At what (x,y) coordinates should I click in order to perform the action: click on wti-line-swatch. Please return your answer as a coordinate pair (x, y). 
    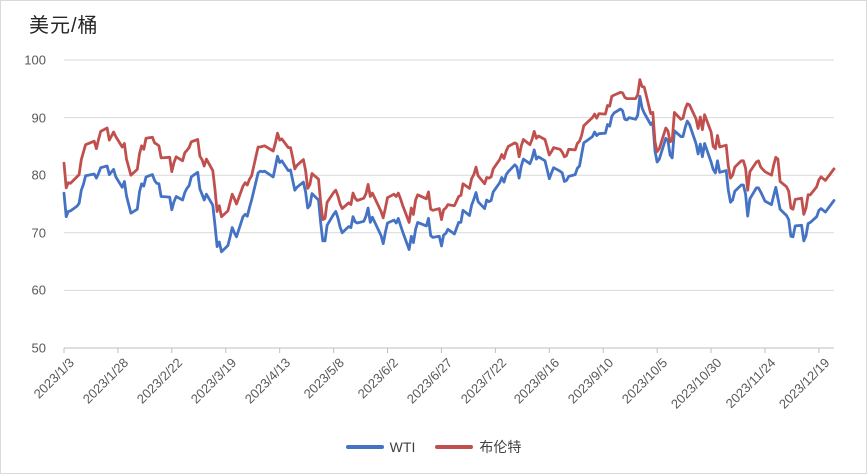
    Looking at the image, I should click on (364, 447).